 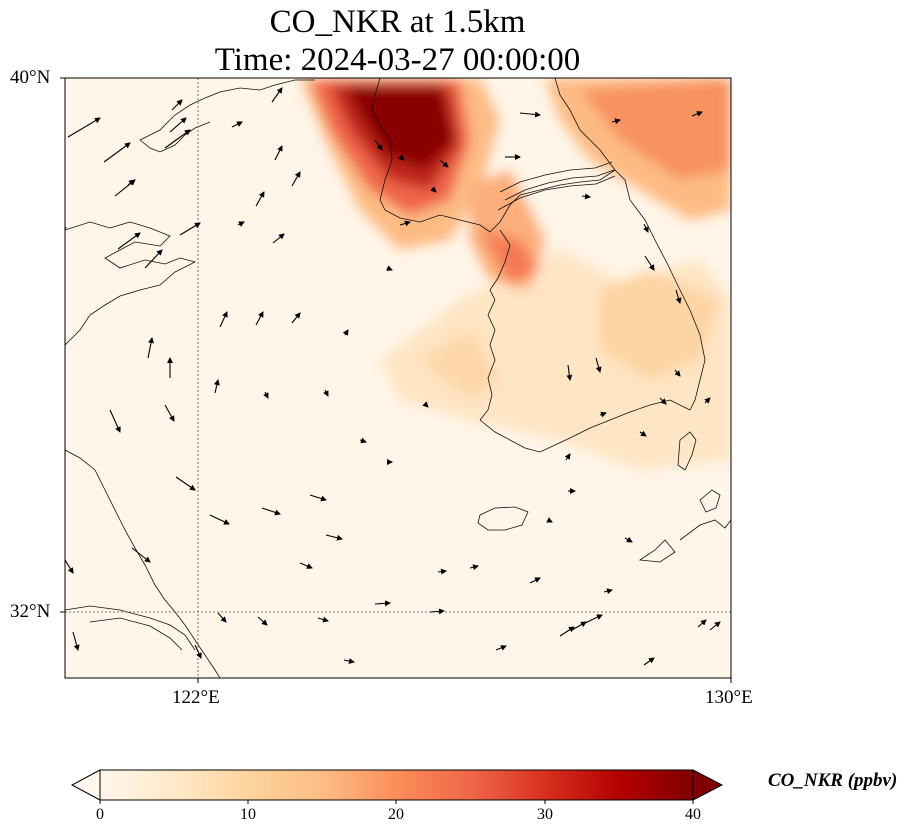 What do you see at coordinates (30, 611) in the screenshot?
I see `lat-tick-label-32n: 32°N` at bounding box center [30, 611].